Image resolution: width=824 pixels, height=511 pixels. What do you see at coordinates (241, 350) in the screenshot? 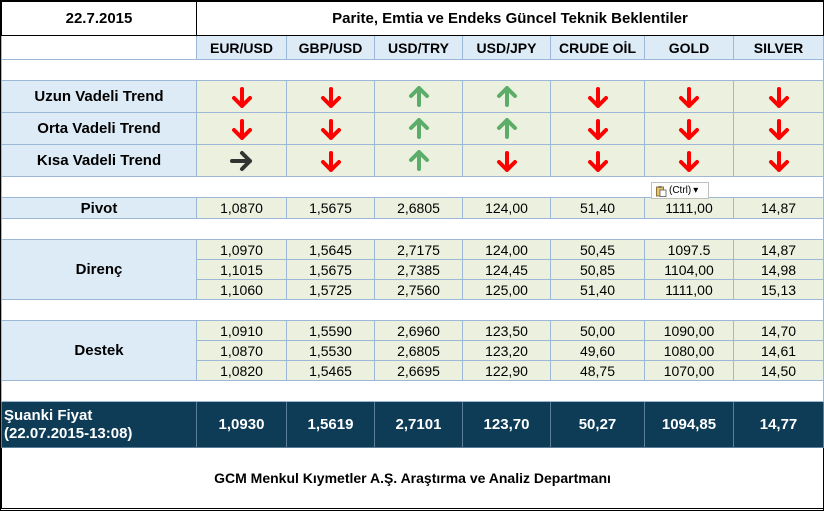
I see `support-value: 1,0870` at bounding box center [241, 350].